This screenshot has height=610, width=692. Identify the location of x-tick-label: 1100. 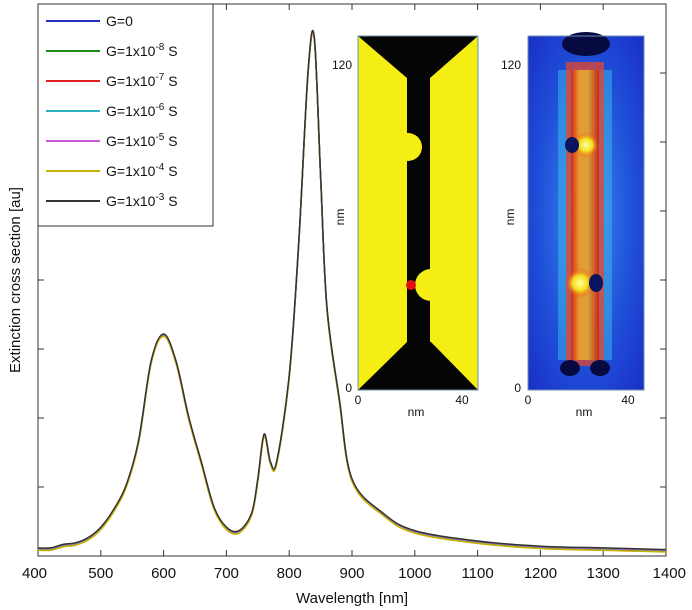
(477, 573).